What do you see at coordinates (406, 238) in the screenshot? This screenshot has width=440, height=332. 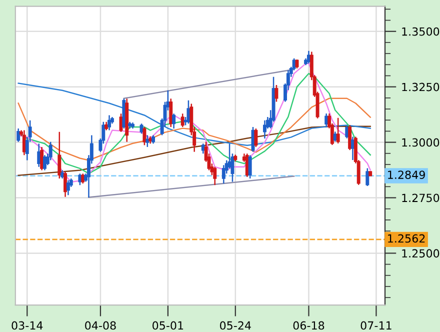 I see `ref-line-label: 1.2562` at bounding box center [406, 238].